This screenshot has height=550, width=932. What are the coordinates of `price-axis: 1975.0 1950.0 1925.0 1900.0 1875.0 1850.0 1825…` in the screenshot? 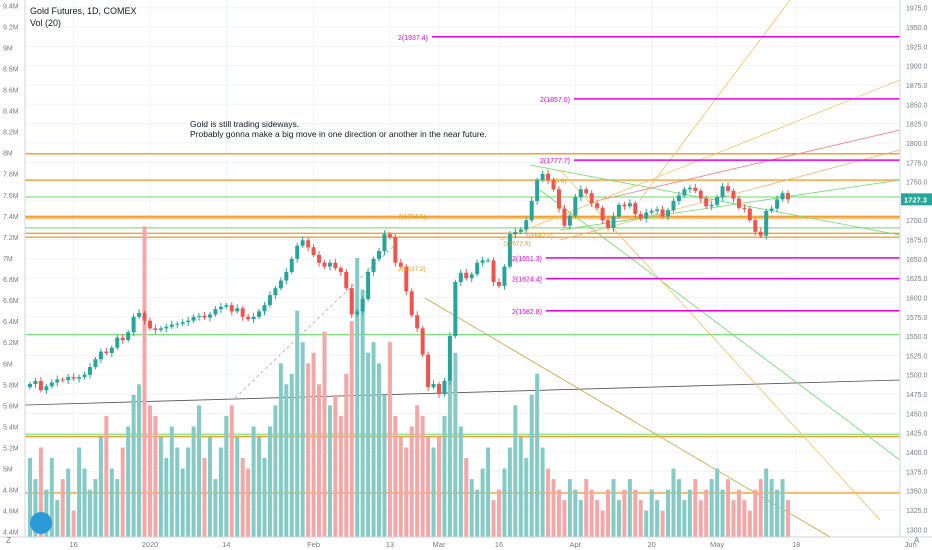 It's located at (915, 268).